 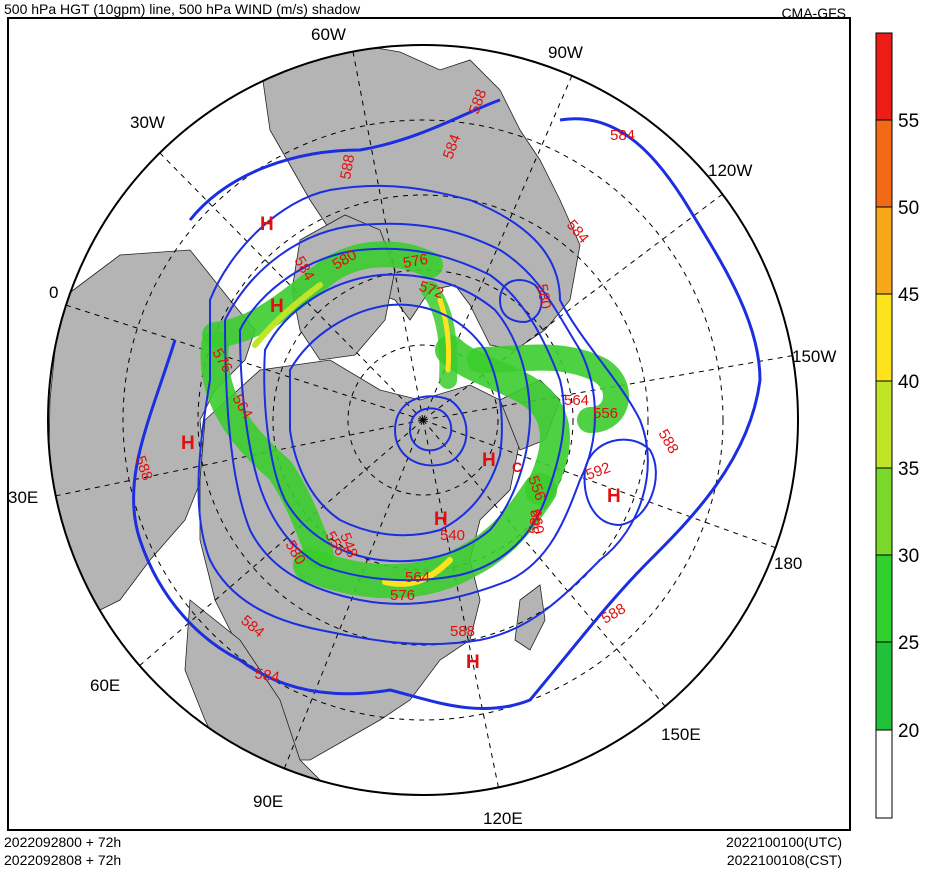 What do you see at coordinates (814, 356) in the screenshot?
I see `lon-label-150w: 150W` at bounding box center [814, 356].